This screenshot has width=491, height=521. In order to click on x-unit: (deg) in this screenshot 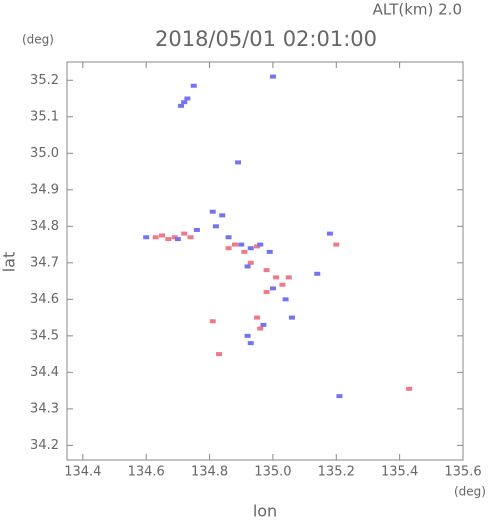, I will do `click(470, 492)`.